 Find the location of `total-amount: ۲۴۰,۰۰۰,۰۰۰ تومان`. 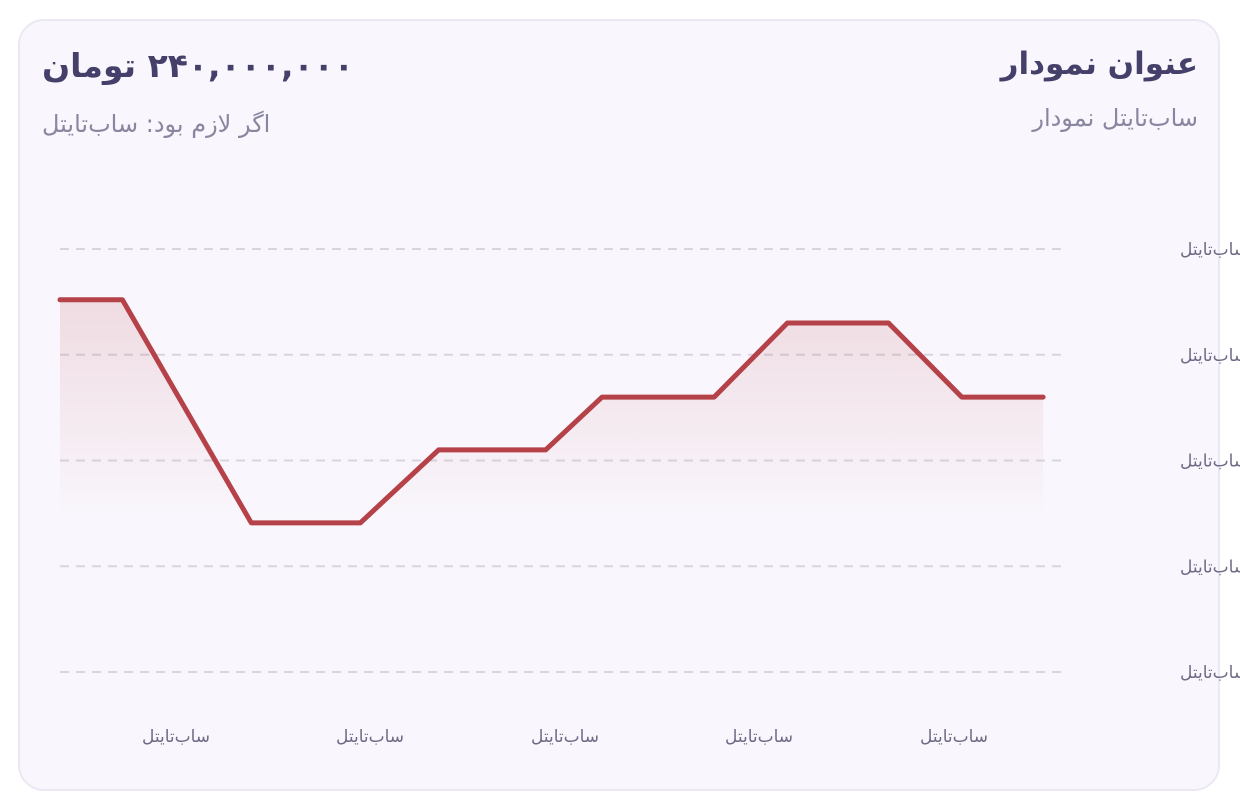

total-amount: ۲۴۰,۰۰۰,۰۰۰ تومان is located at coordinates (198, 65).